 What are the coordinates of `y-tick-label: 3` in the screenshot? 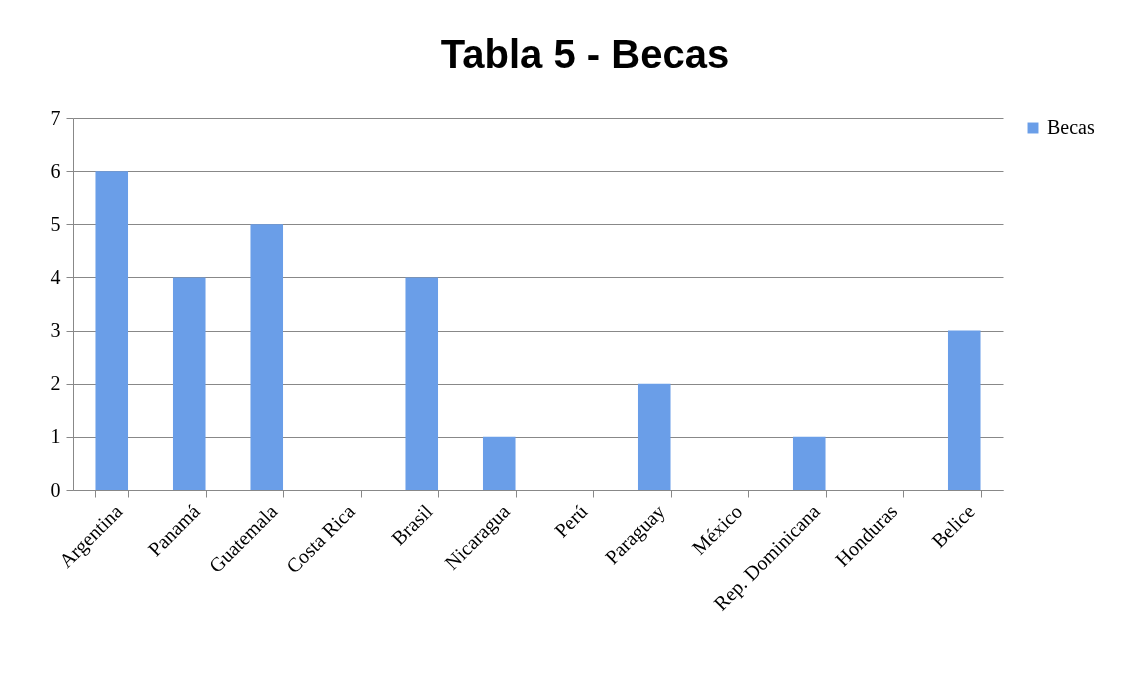 It's located at (55, 330).